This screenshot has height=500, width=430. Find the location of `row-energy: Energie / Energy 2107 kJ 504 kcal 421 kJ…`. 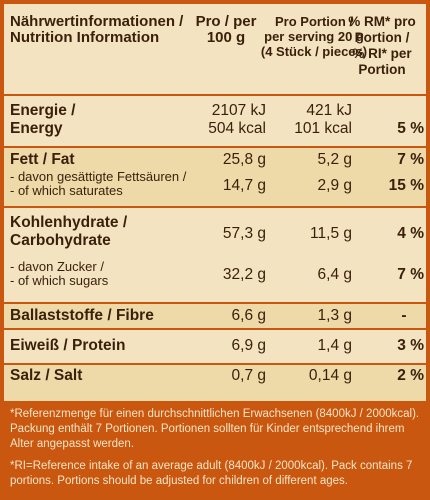

row-energy: Energie / Energy 2107 kJ 504 kcal 421 kJ… is located at coordinates (215, 121).